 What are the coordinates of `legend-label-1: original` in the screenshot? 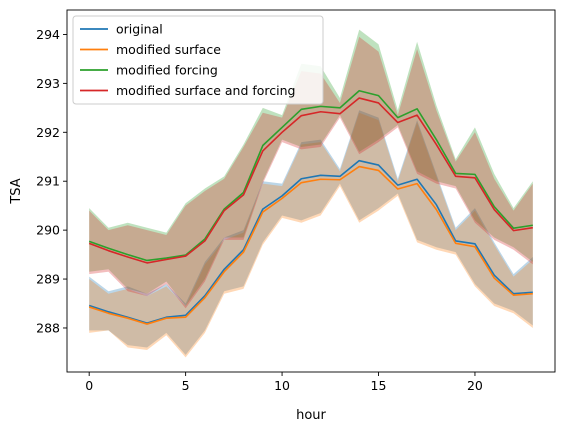 It's located at (139, 29).